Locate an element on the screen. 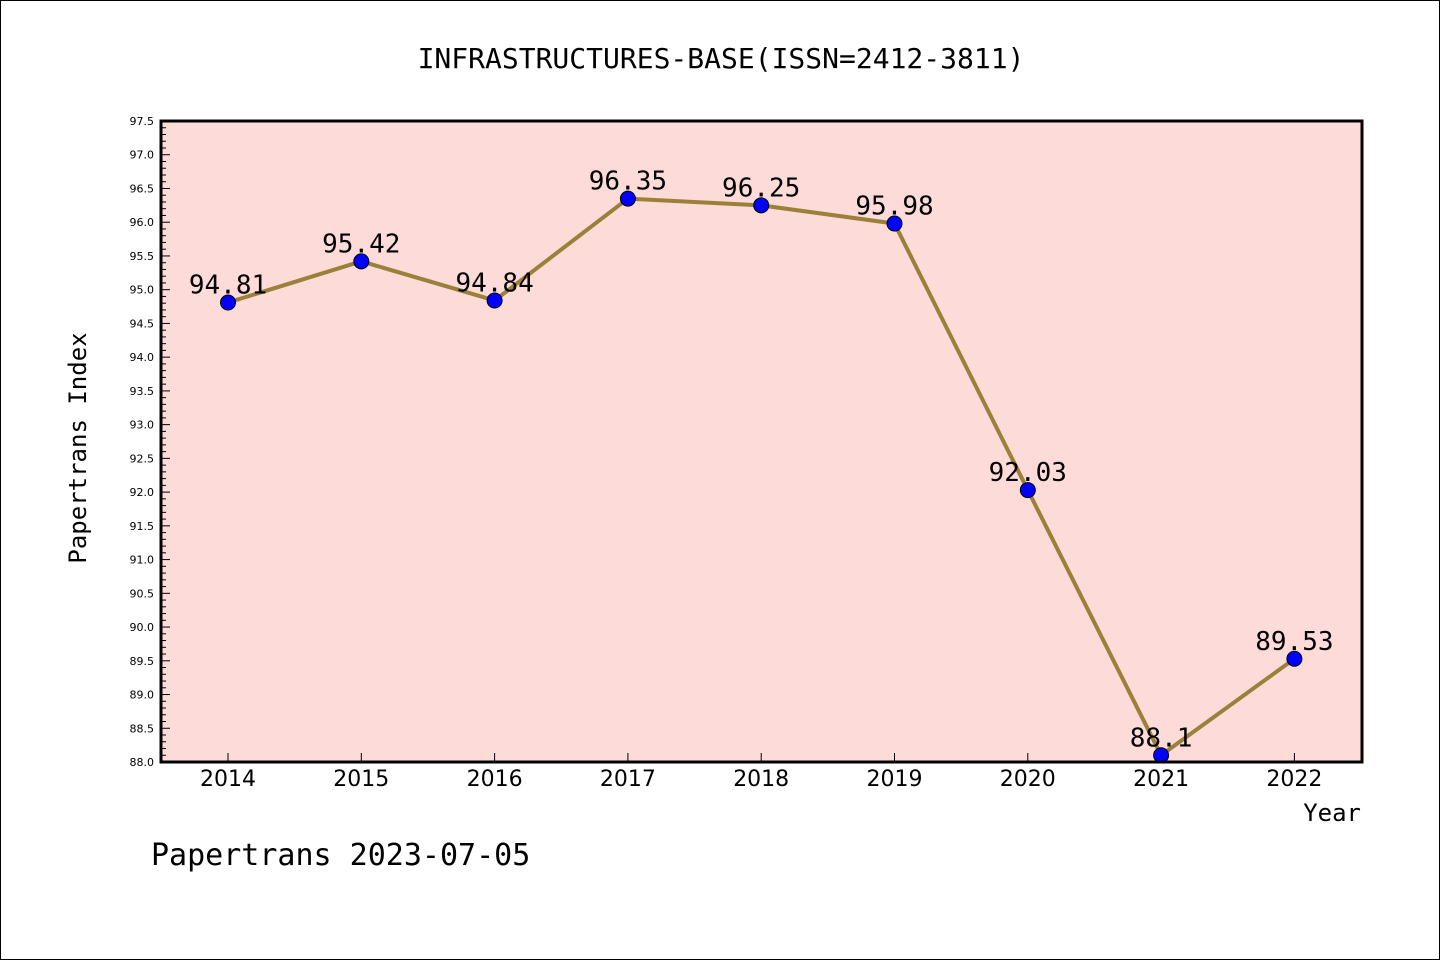 The width and height of the screenshot is (1440, 961). y-tick-label: 93.0 is located at coordinates (142, 425).